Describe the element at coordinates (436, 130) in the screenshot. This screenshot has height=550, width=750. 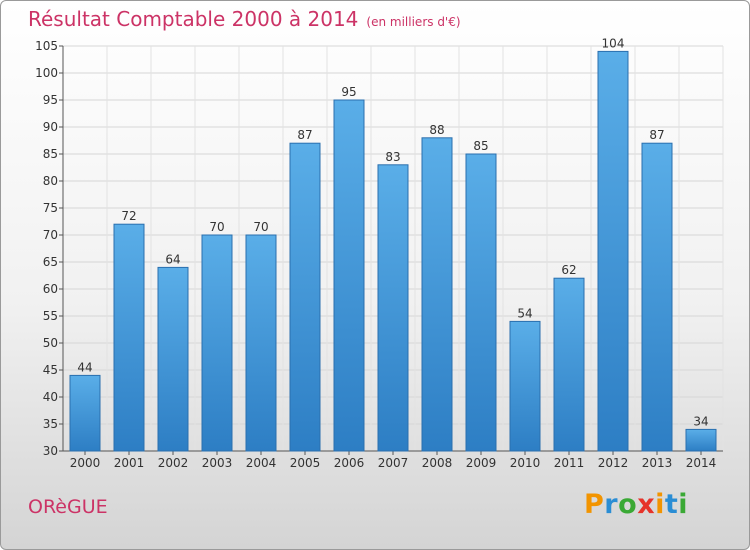
I see `data-label-2008: 88` at that location.